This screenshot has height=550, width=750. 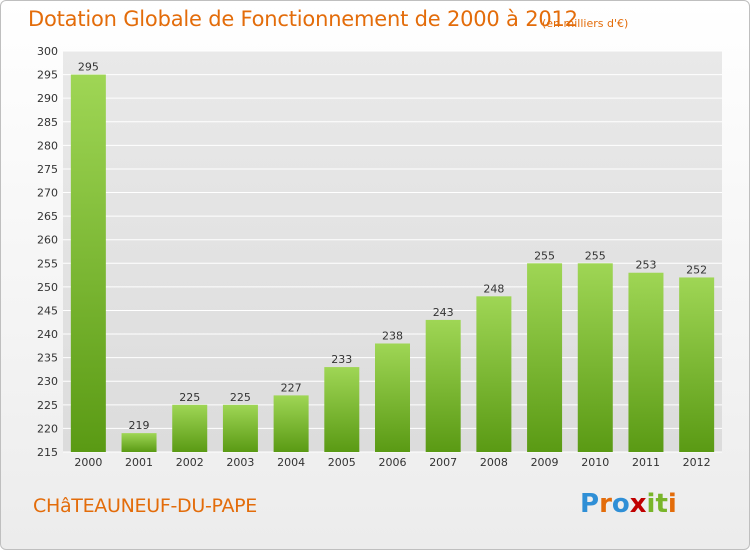 What do you see at coordinates (47, 122) in the screenshot?
I see `y-tick-label: 285` at bounding box center [47, 122].